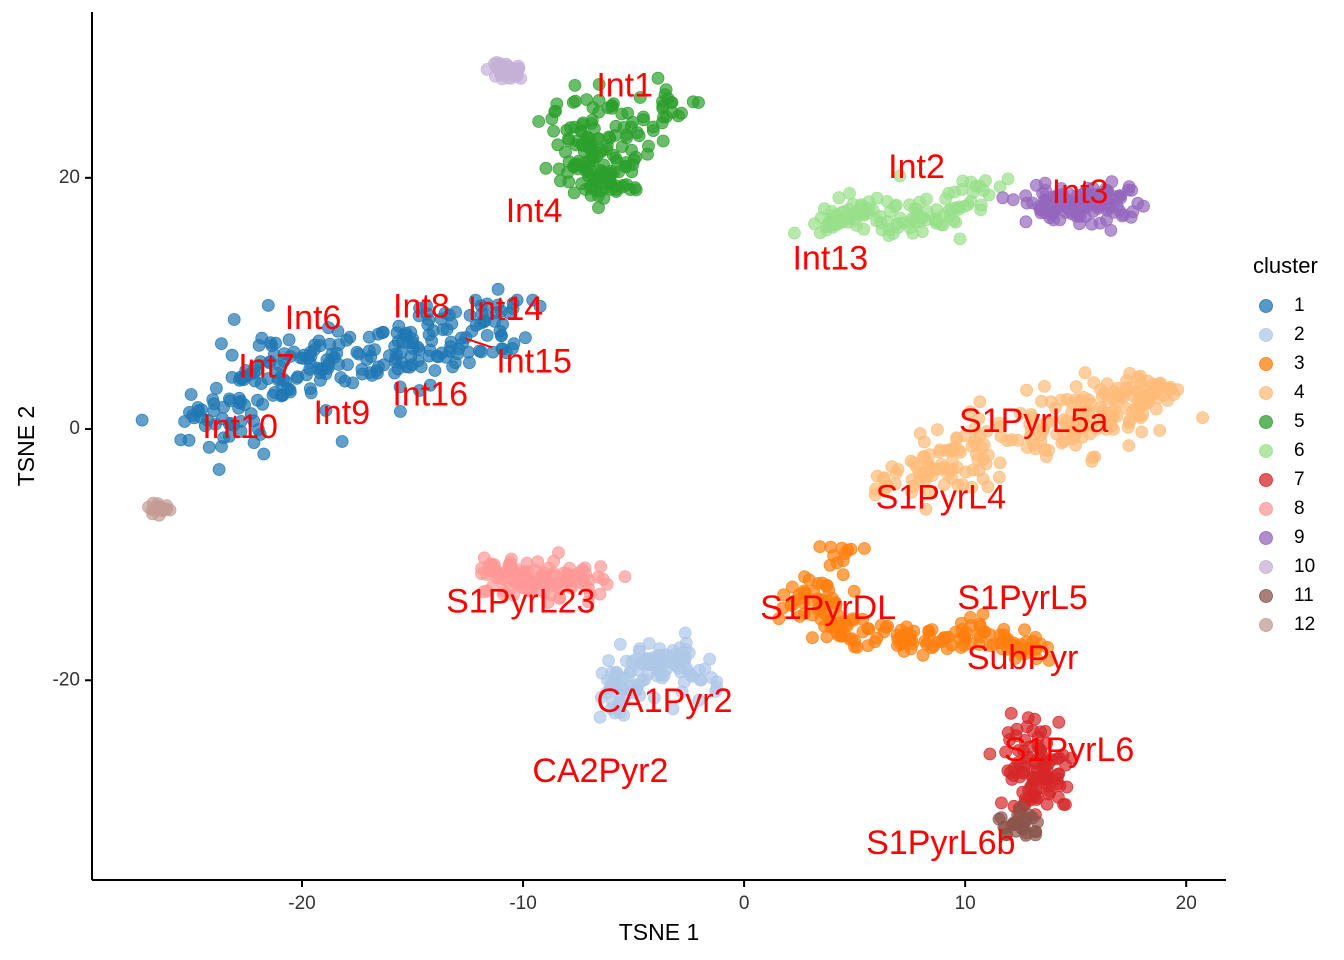 The width and height of the screenshot is (1344, 960). I want to click on legend-label: 5, so click(1299, 421).